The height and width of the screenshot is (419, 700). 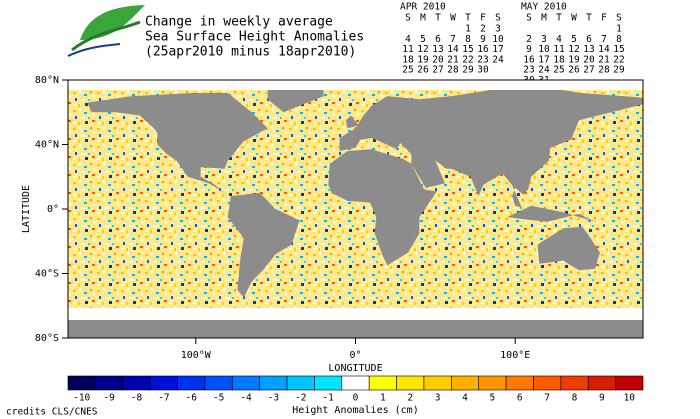 What do you see at coordinates (547, 398) in the screenshot?
I see `colorbar-label: 7` at bounding box center [547, 398].